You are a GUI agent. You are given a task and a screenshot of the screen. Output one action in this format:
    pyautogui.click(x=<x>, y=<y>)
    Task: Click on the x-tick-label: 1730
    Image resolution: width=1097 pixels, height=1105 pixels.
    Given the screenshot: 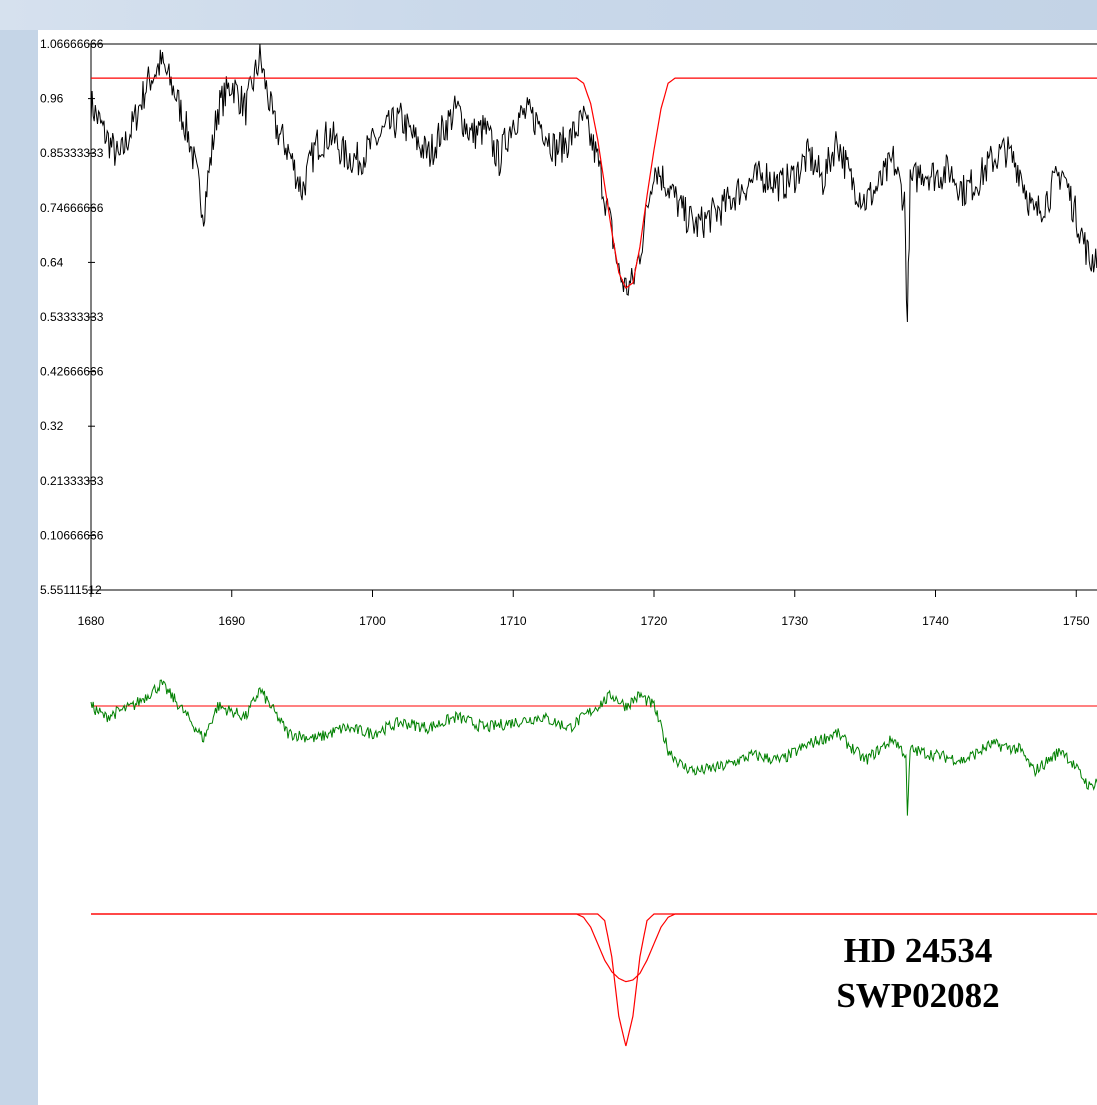 What is the action you would take?
    pyautogui.click(x=794, y=621)
    